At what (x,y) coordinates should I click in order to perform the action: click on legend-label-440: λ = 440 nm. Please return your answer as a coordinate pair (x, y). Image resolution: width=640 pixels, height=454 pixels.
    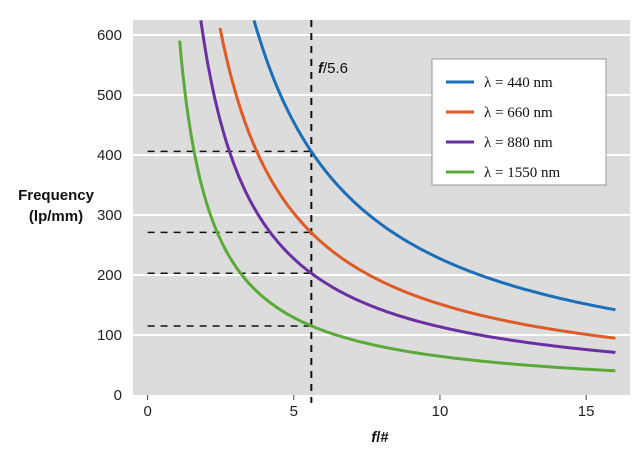
    Looking at the image, I should click on (518, 83).